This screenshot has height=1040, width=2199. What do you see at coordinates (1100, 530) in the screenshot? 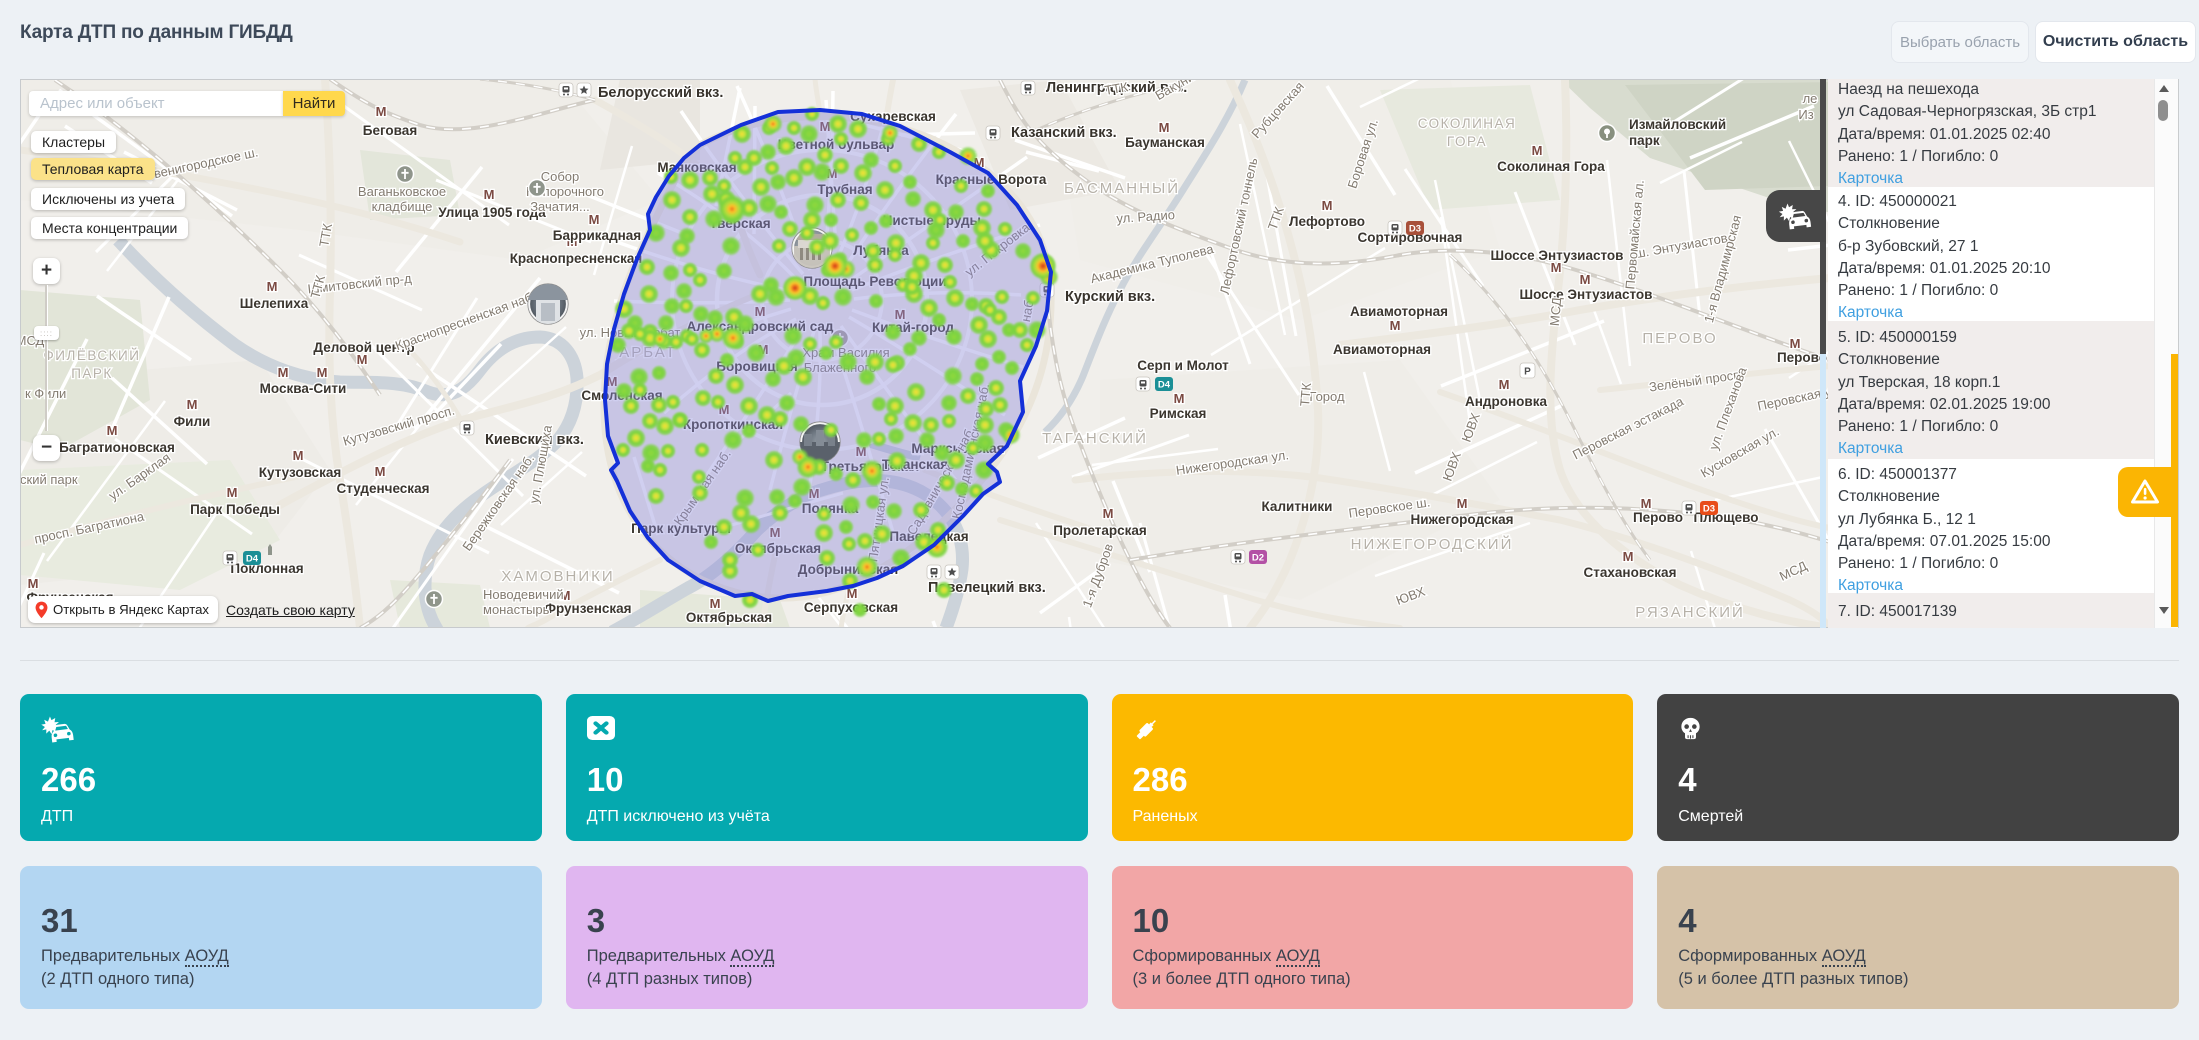
I see `svg-text: Пролетарская` at bounding box center [1100, 530].